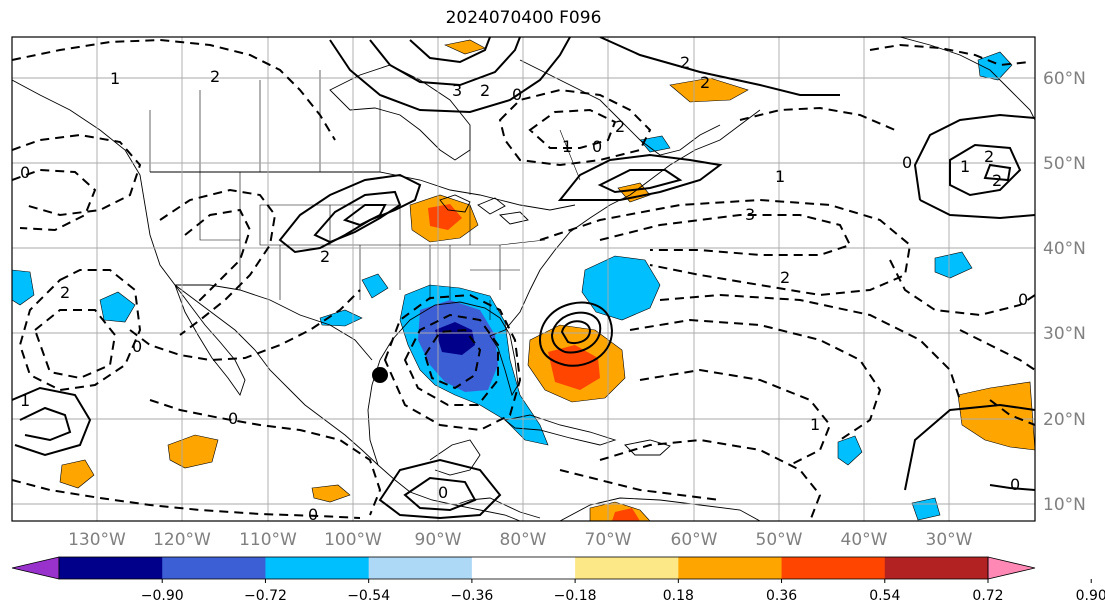 The image size is (1105, 615). I want to click on coastline-baja, so click(210, 340).